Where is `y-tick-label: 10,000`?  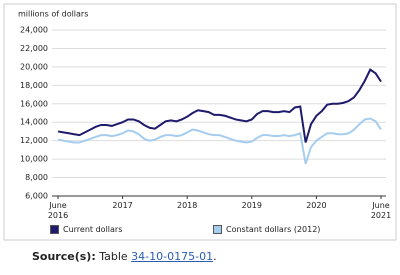 y-tick-label: 10,000 is located at coordinates (34, 159).